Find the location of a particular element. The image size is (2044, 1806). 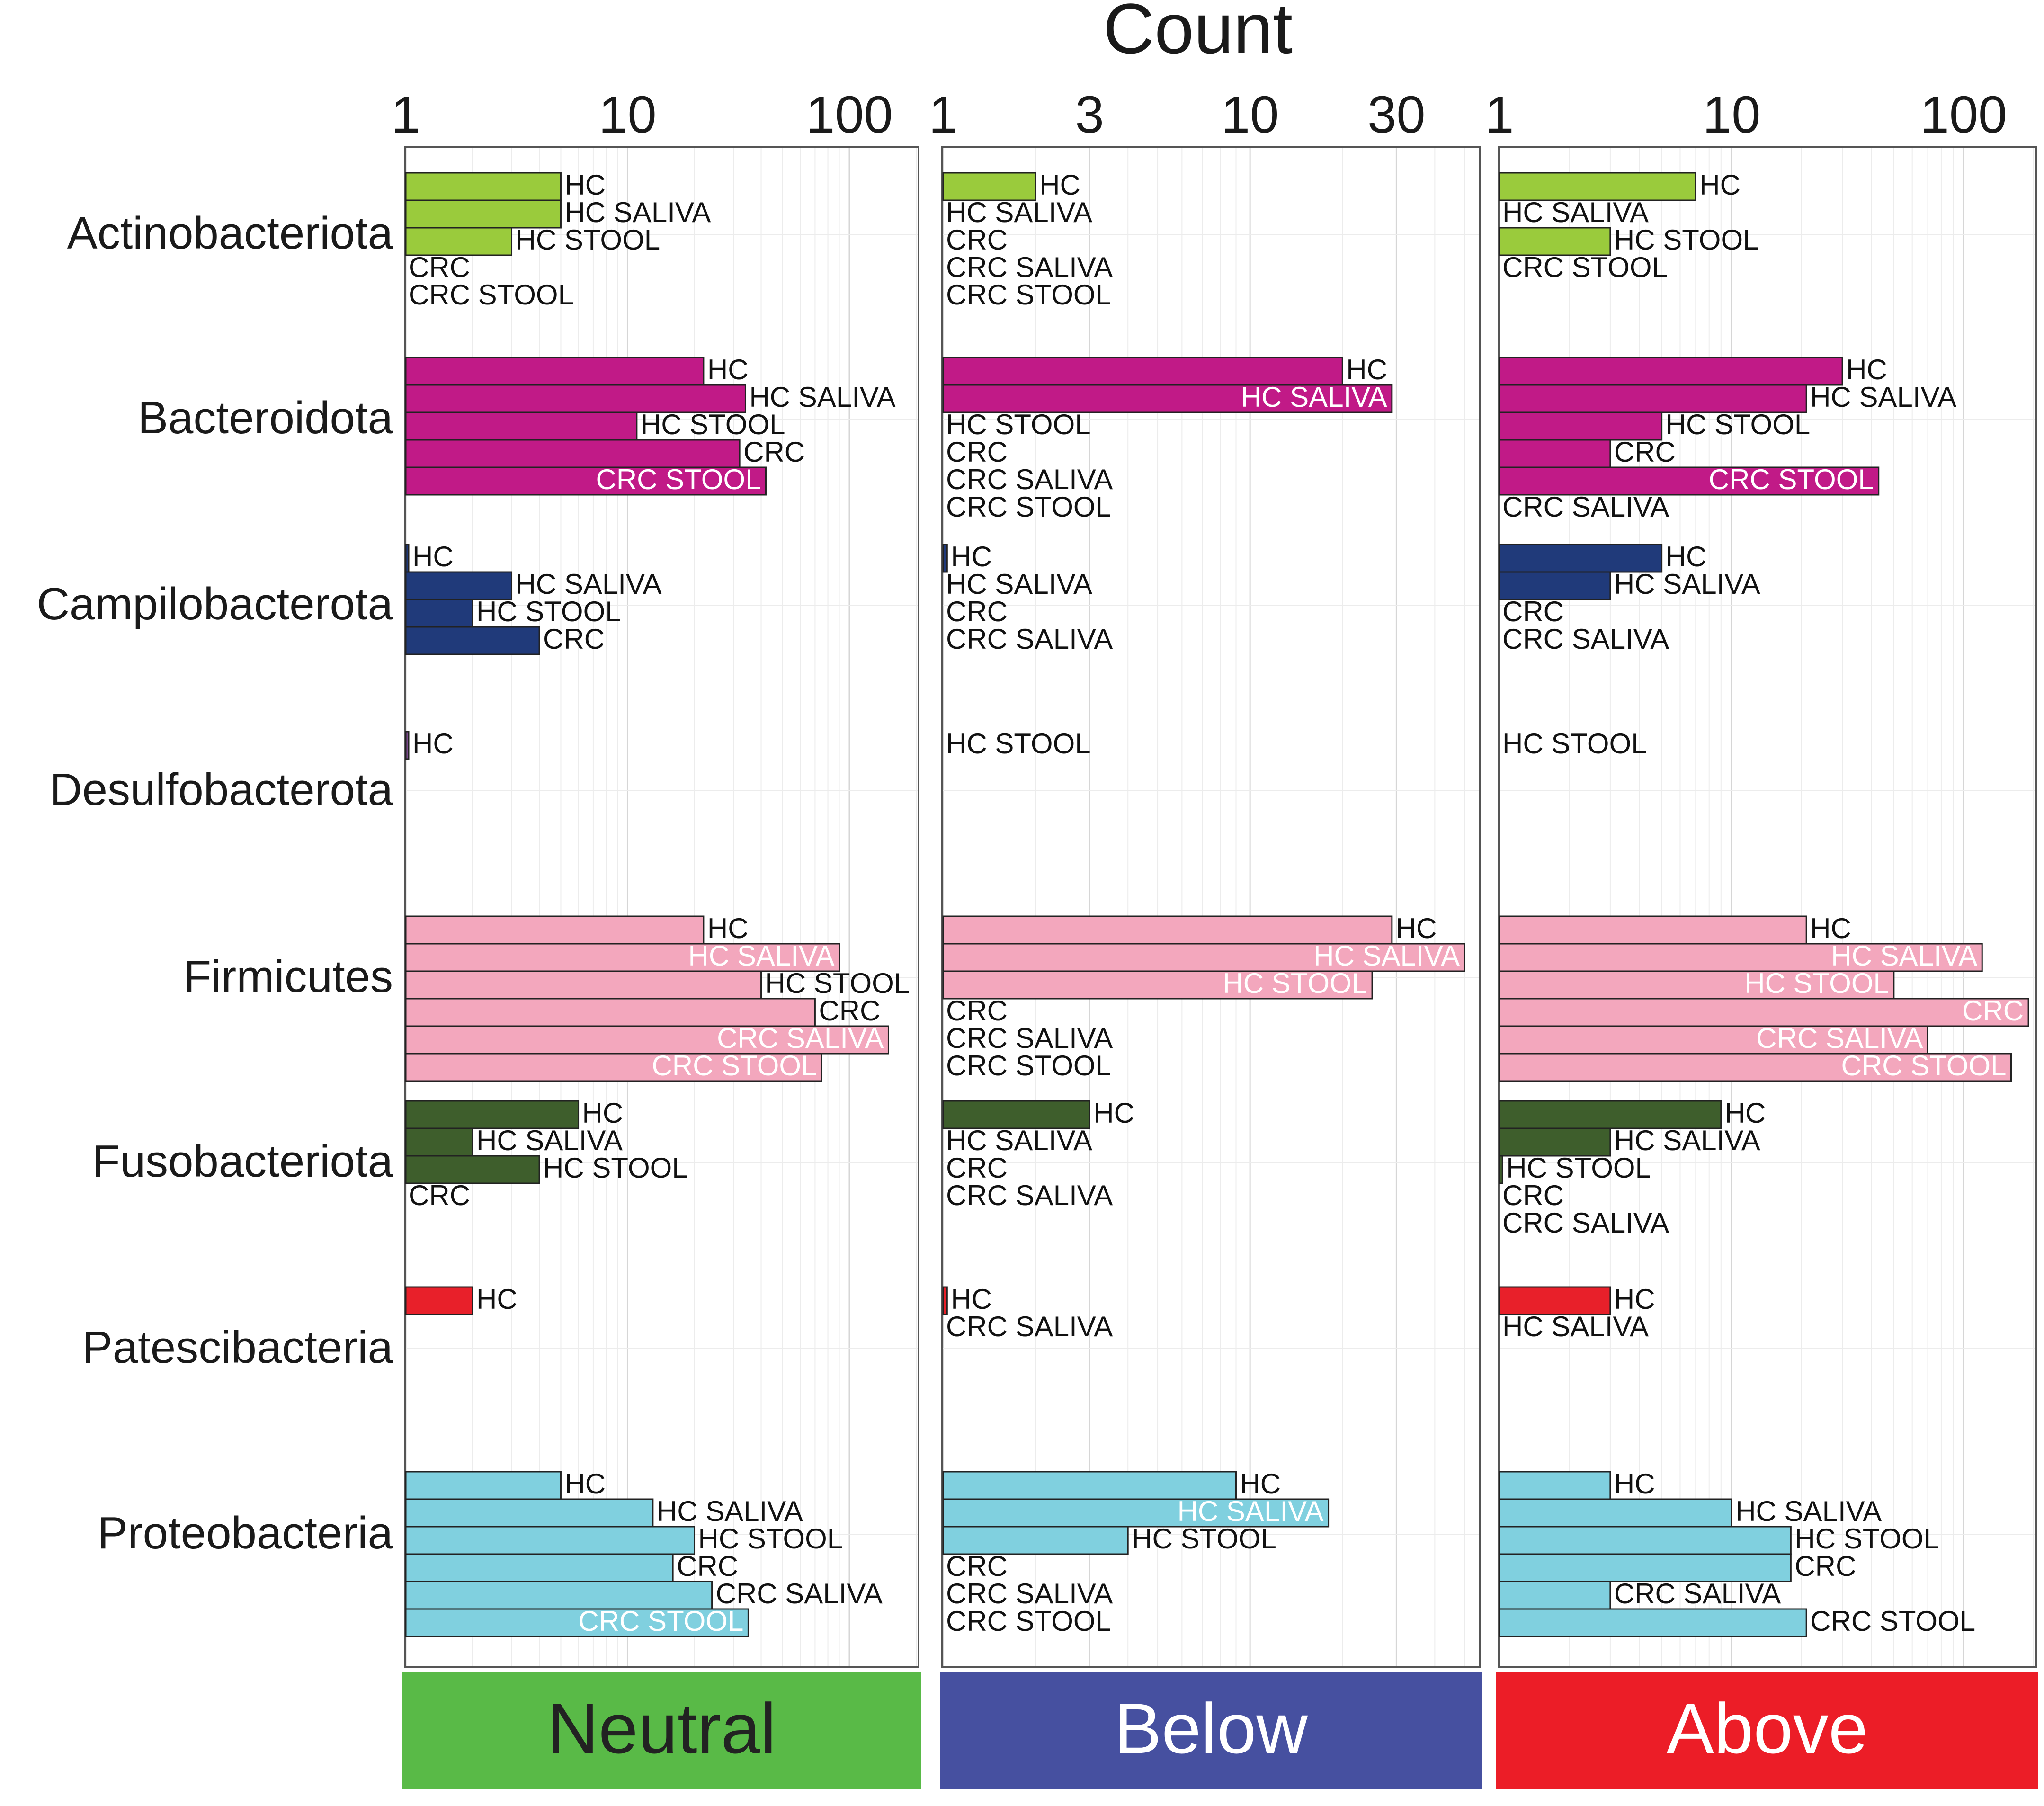

phylum-label-desulfobacterota: Desulfobacterota is located at coordinates (221, 789).